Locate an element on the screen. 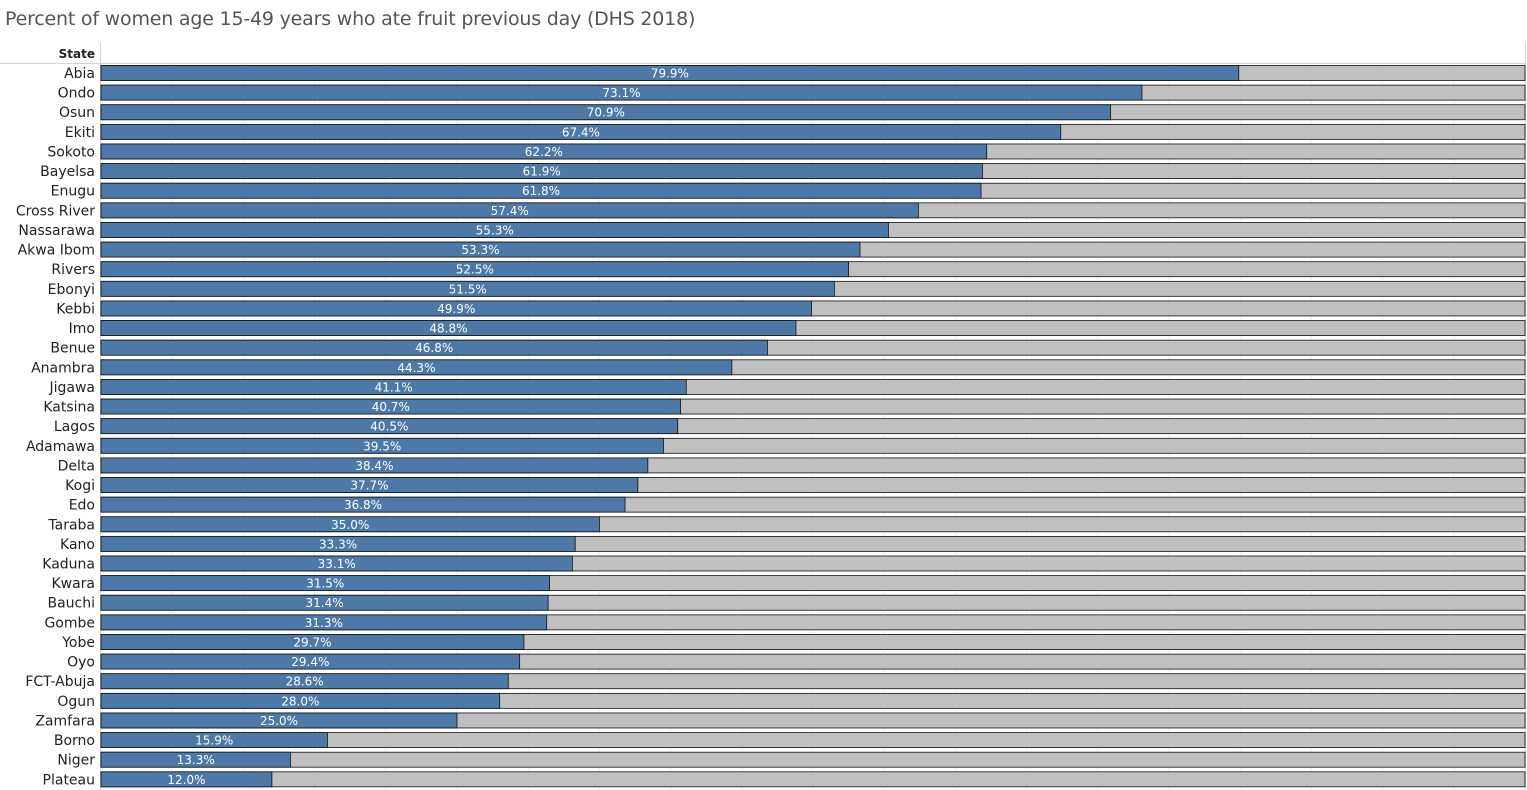 Image resolution: width=1527 pixels, height=790 pixels. bar-bayelsa is located at coordinates (541, 171).